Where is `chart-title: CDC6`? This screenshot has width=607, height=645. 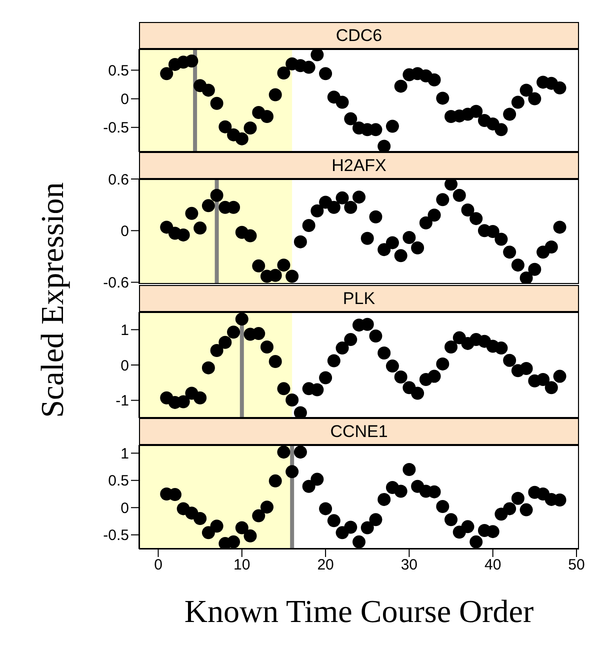 chart-title: CDC6 is located at coordinates (359, 35).